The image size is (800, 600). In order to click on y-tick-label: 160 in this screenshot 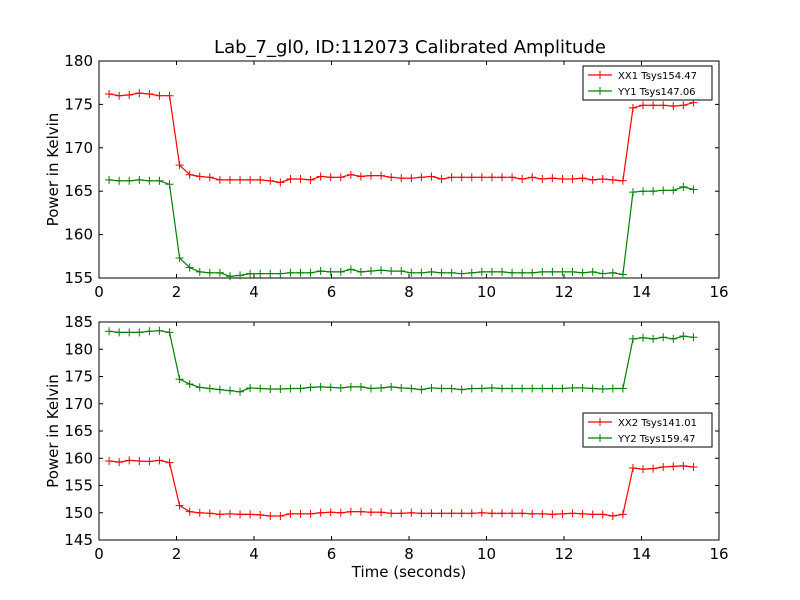, I will do `click(78, 235)`.